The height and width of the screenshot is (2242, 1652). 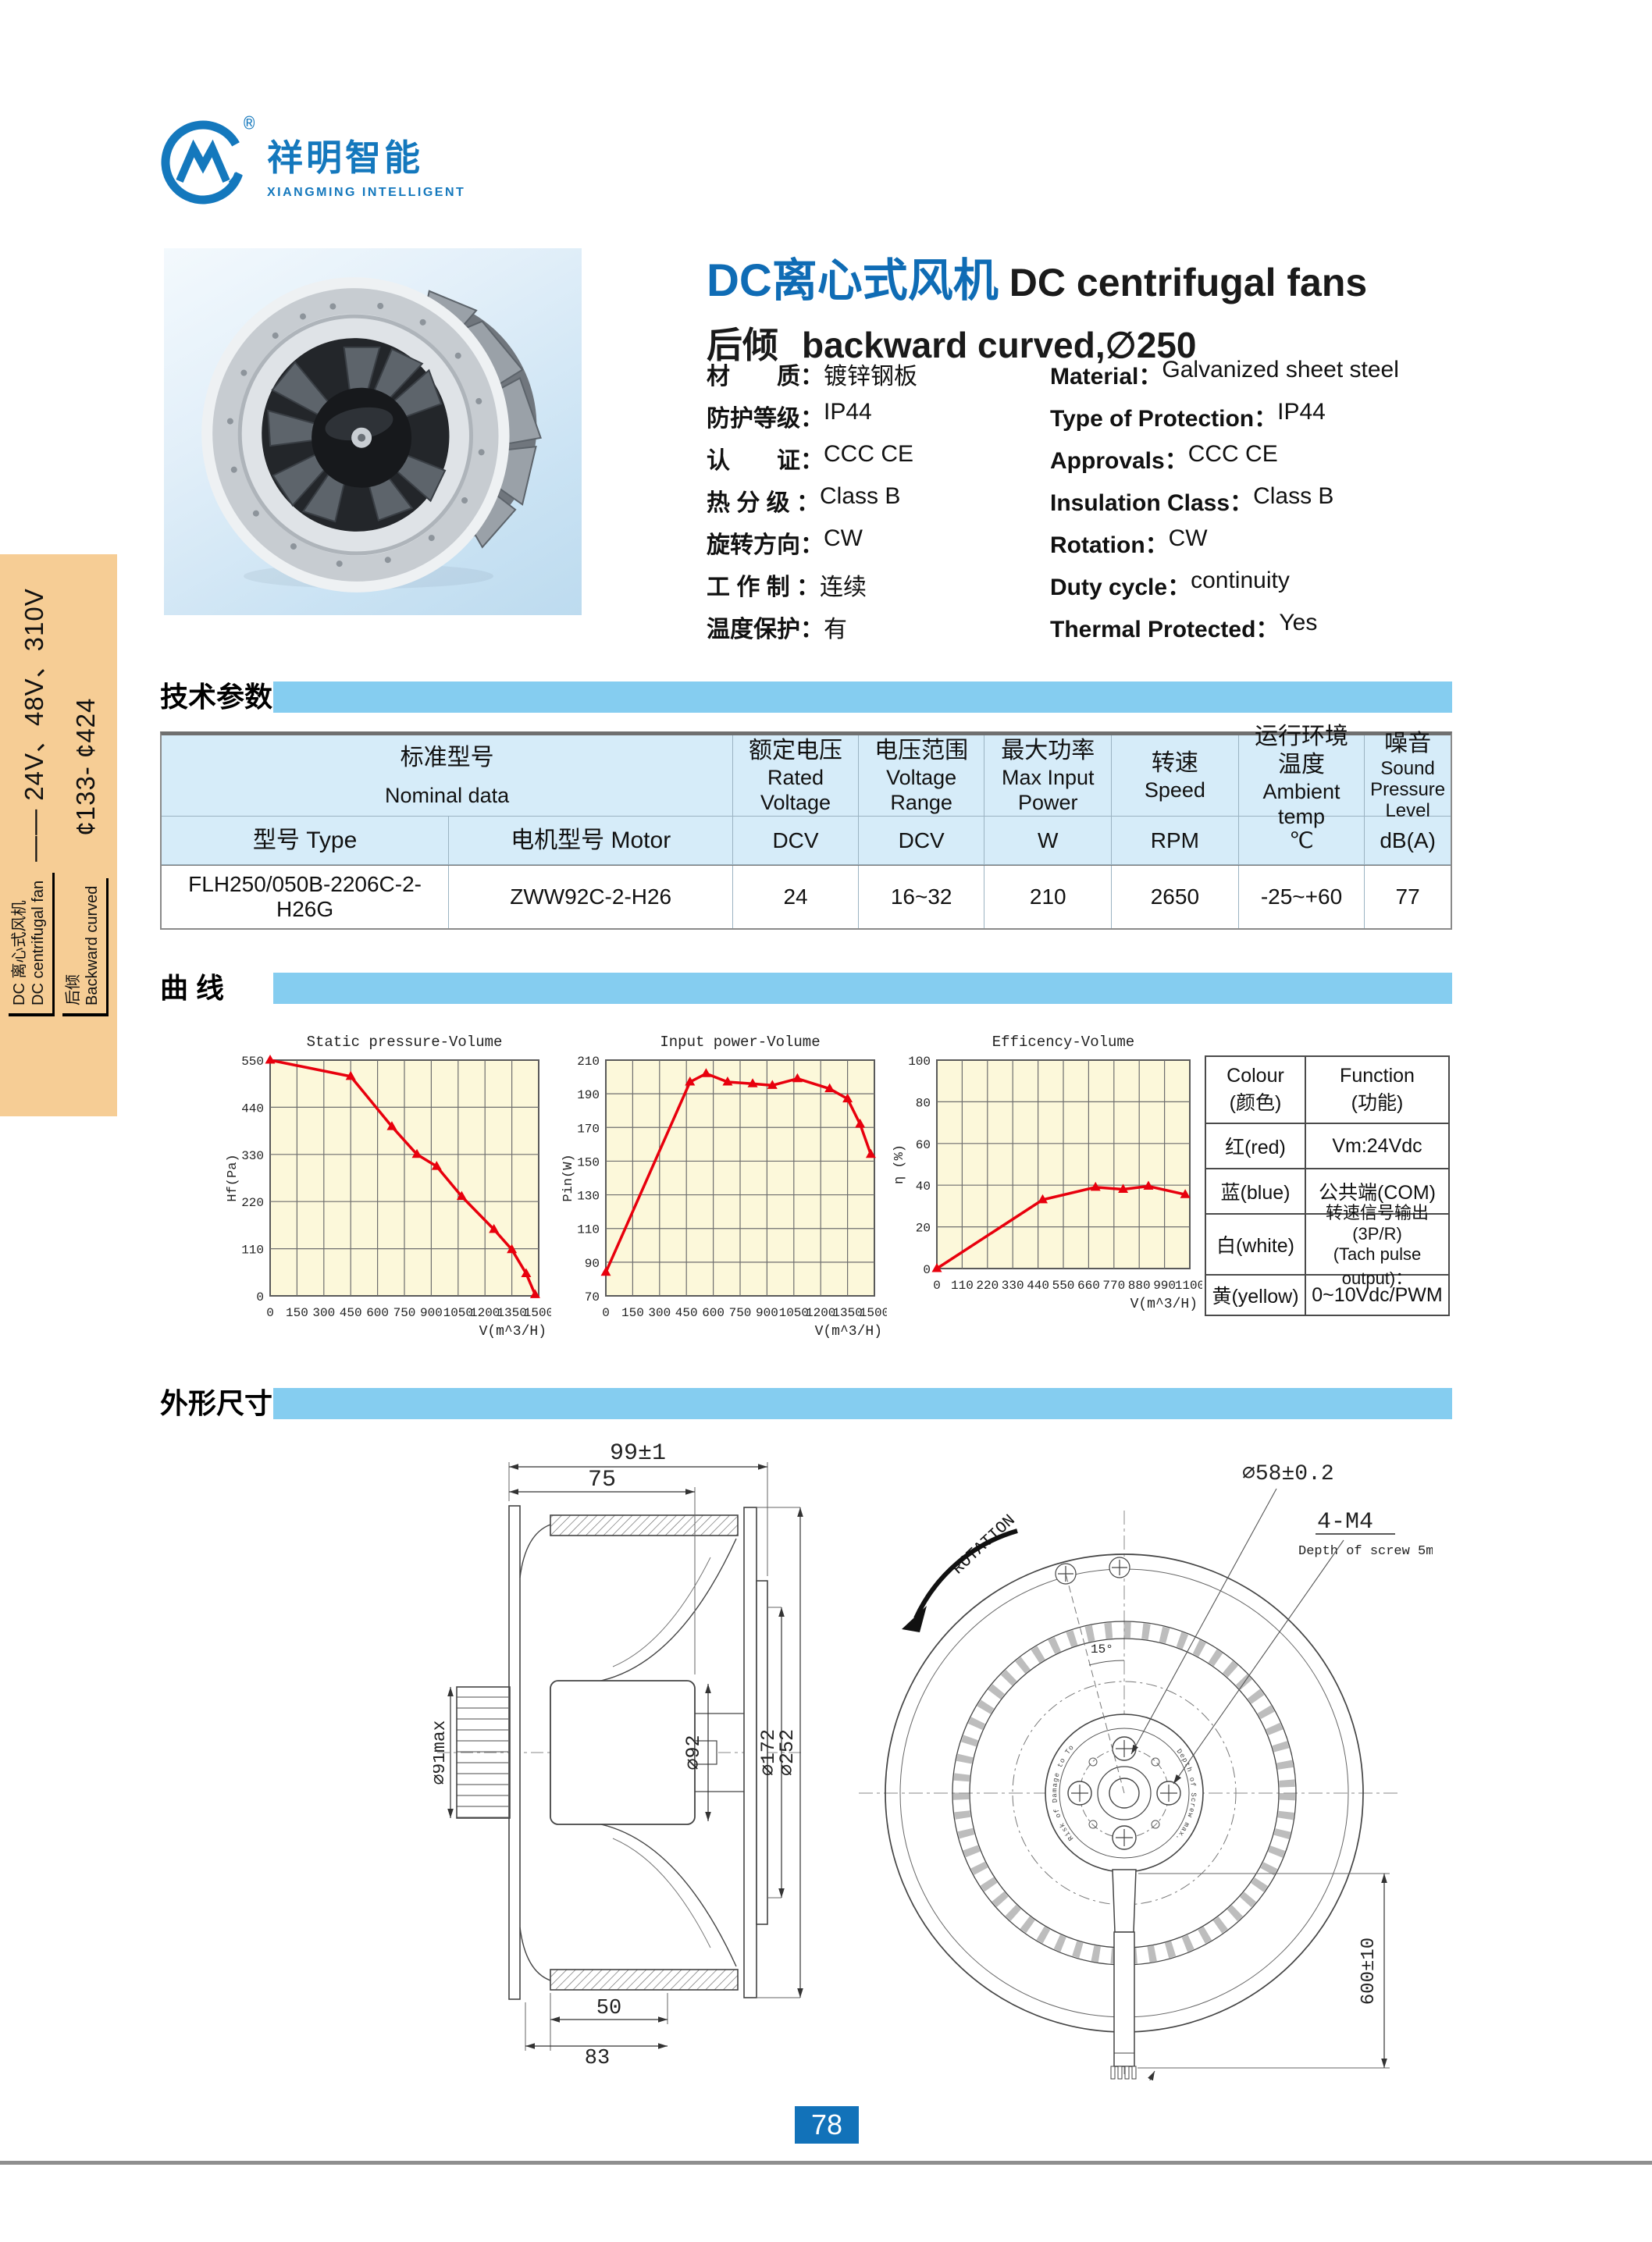 I want to click on sidebar-series-1-en: DC centrifugal fan, so click(x=39, y=942).